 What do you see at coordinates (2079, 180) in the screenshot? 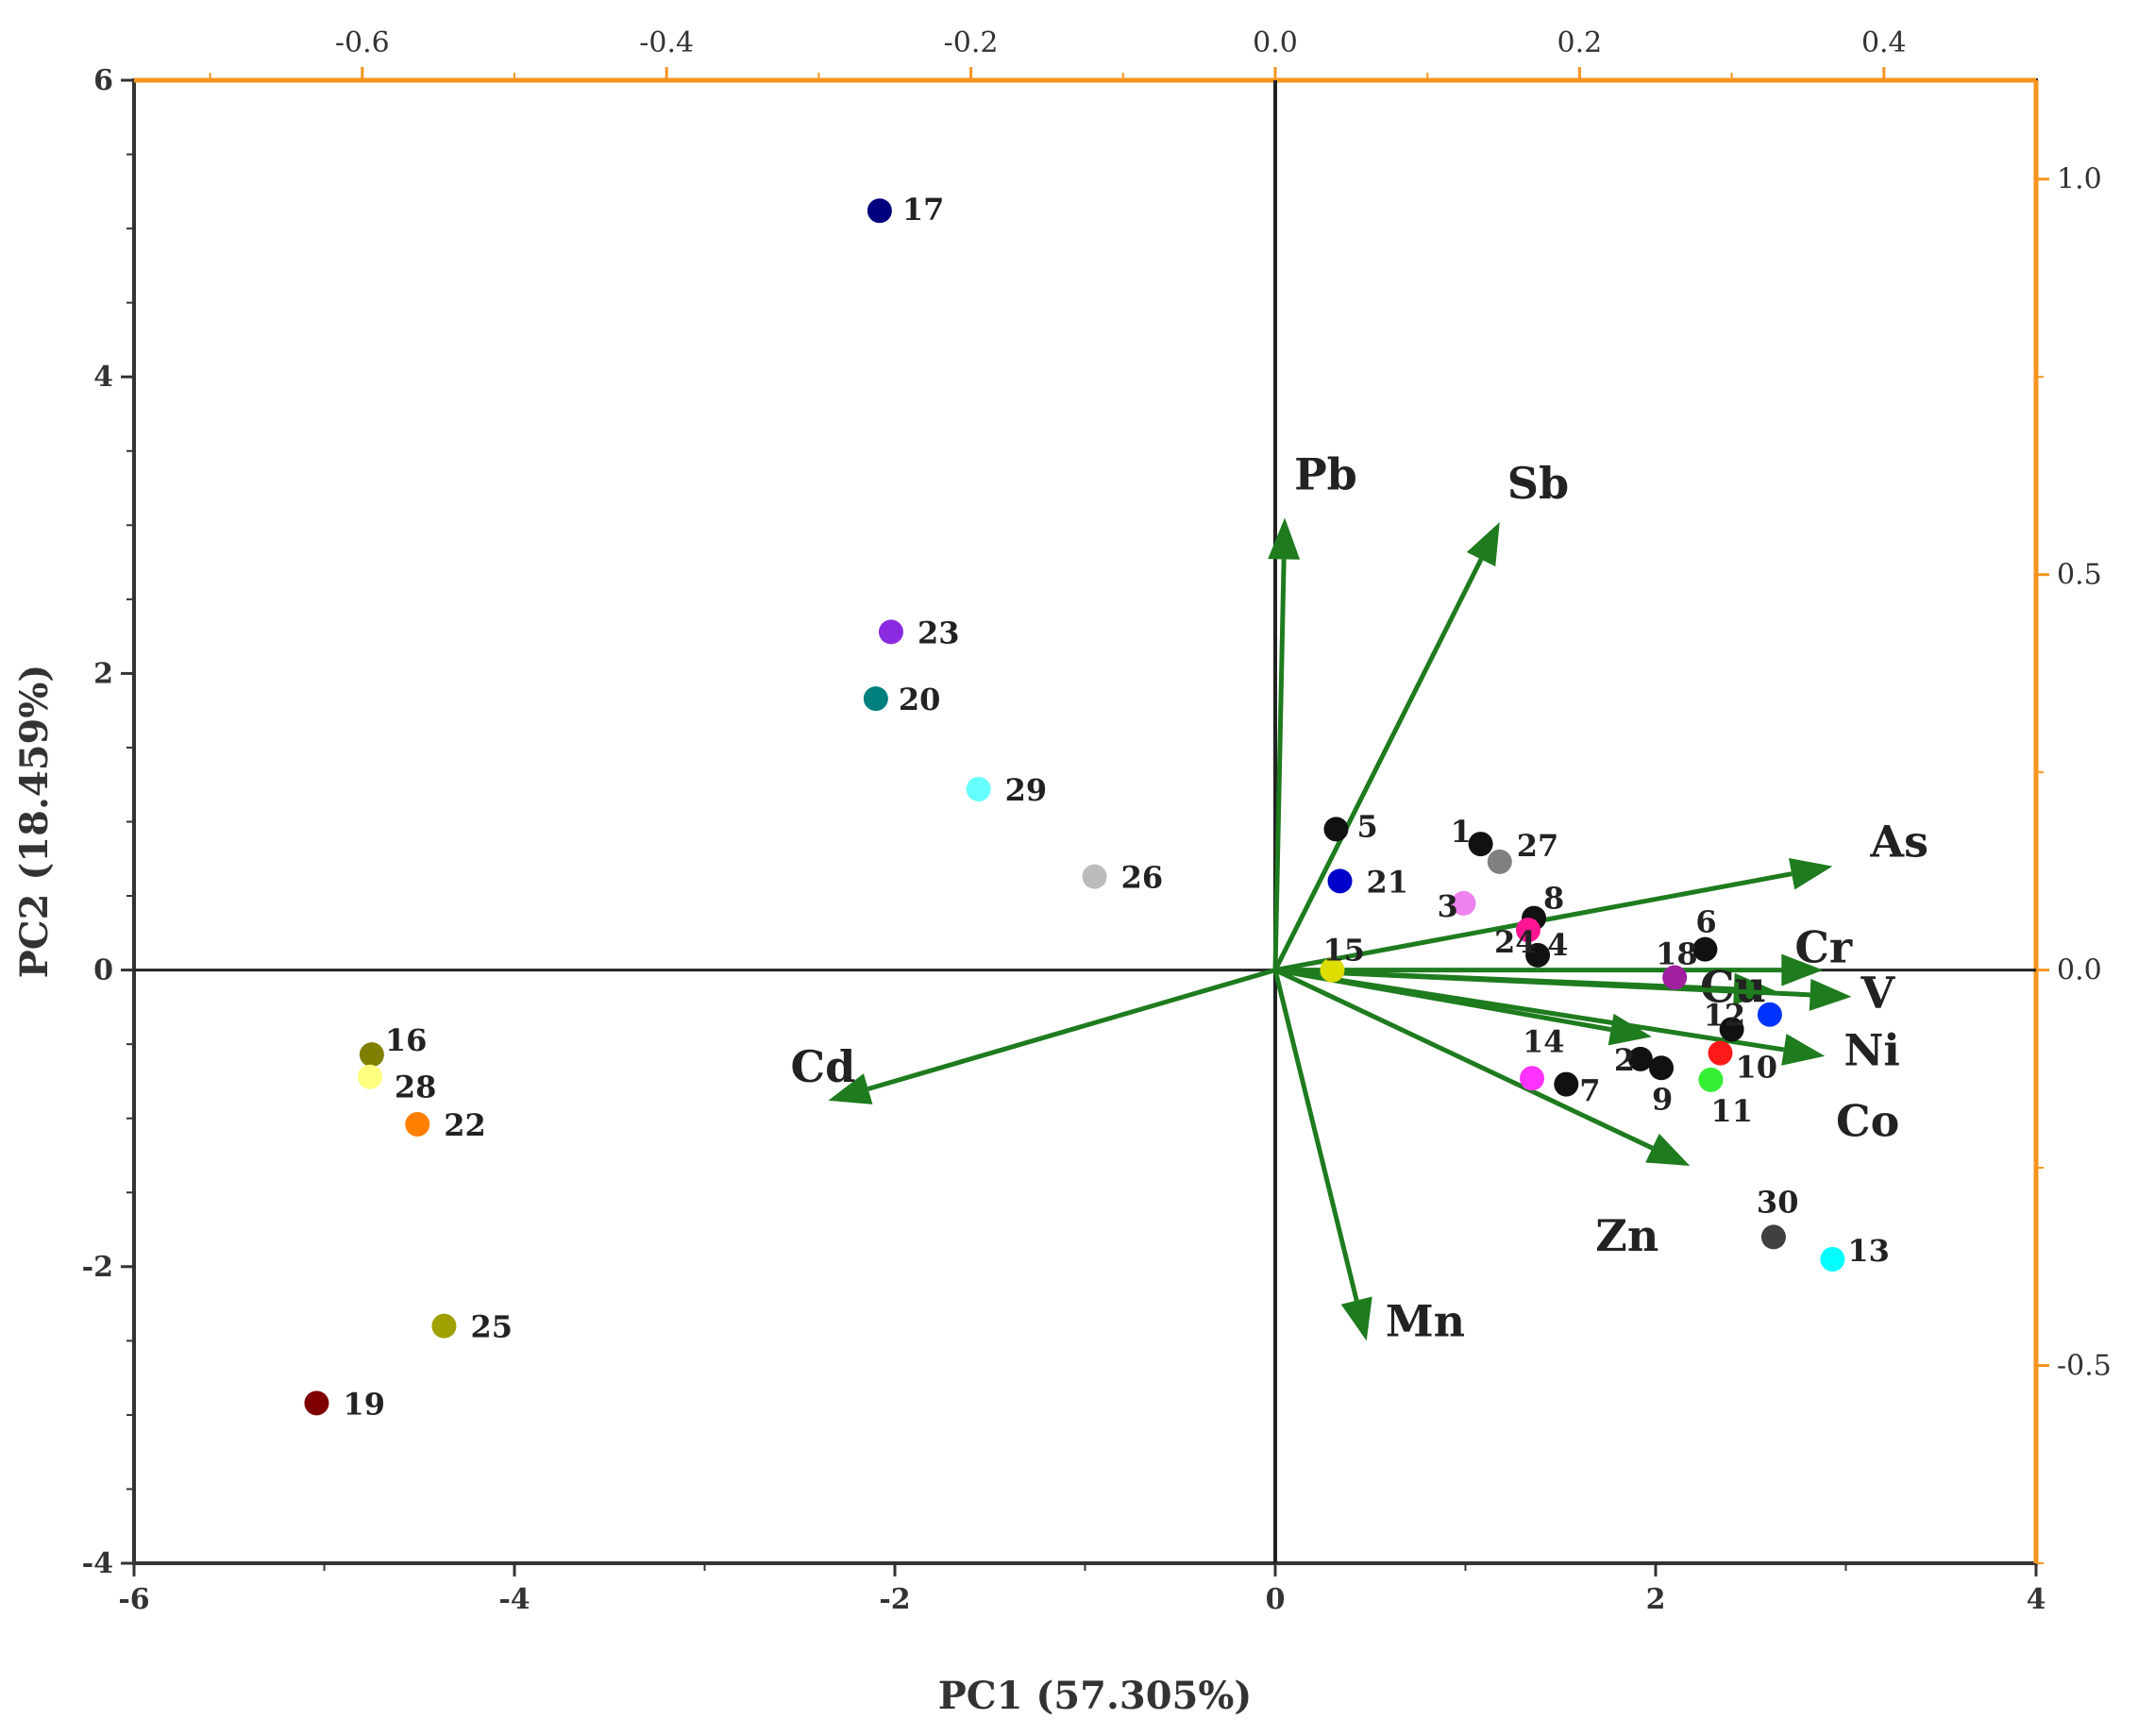
I see `right-tick-label: 1.0` at bounding box center [2079, 180].